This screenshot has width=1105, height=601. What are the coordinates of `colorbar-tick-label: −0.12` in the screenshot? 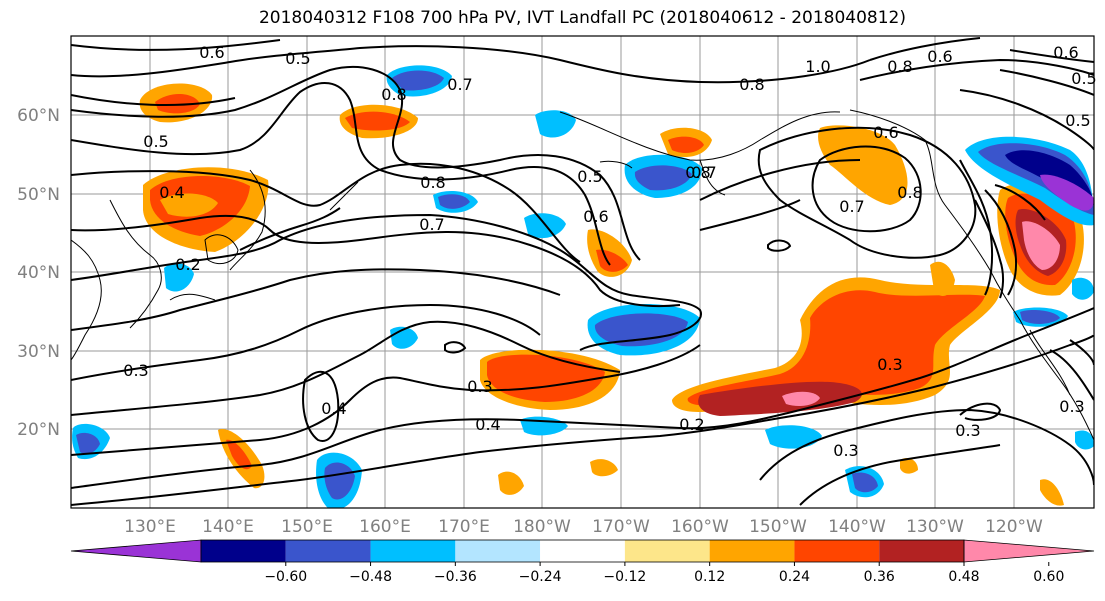 It's located at (624, 577).